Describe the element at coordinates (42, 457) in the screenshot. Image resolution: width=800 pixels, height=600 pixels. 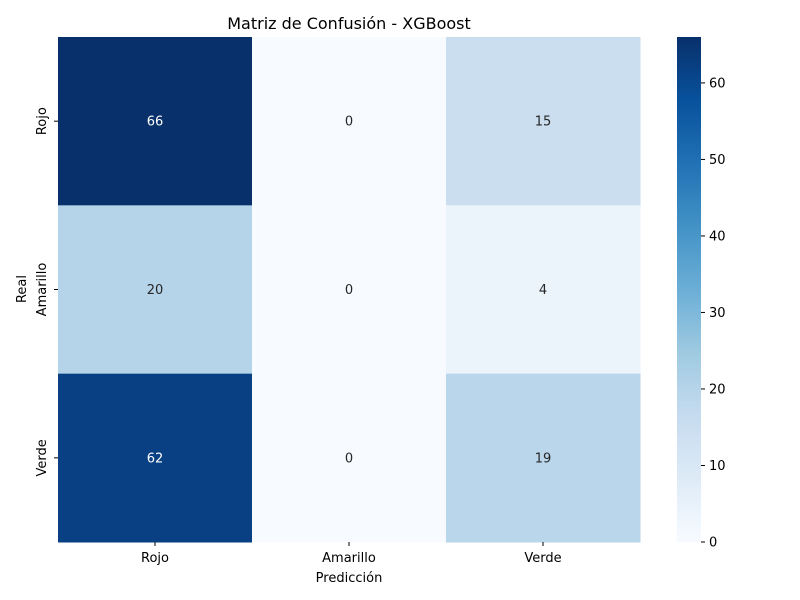
I see `y-tick-label: Verde` at that location.